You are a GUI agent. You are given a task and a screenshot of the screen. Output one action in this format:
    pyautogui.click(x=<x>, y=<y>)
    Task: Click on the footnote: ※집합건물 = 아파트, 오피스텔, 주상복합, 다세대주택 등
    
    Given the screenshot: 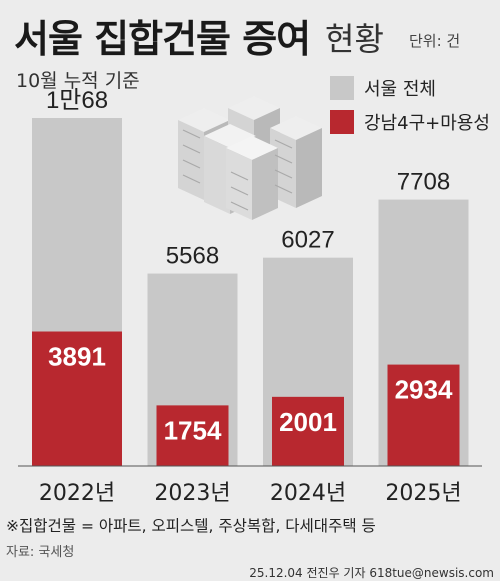 What is the action you would take?
    pyautogui.click(x=191, y=526)
    